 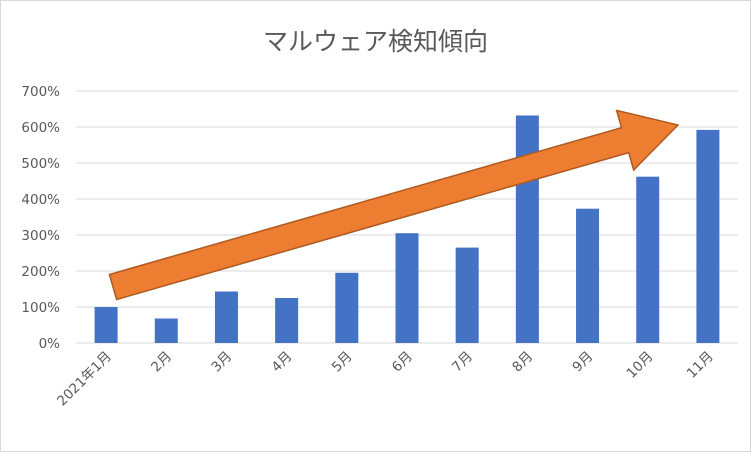 I want to click on x-tick-label: 8月, so click(x=522, y=362).